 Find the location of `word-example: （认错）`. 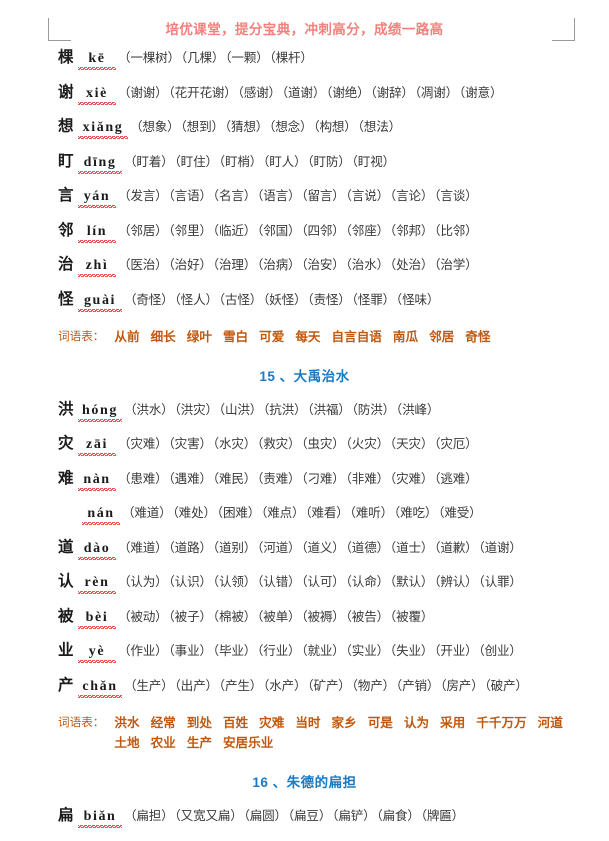

word-example: （认错） is located at coordinates (279, 582).